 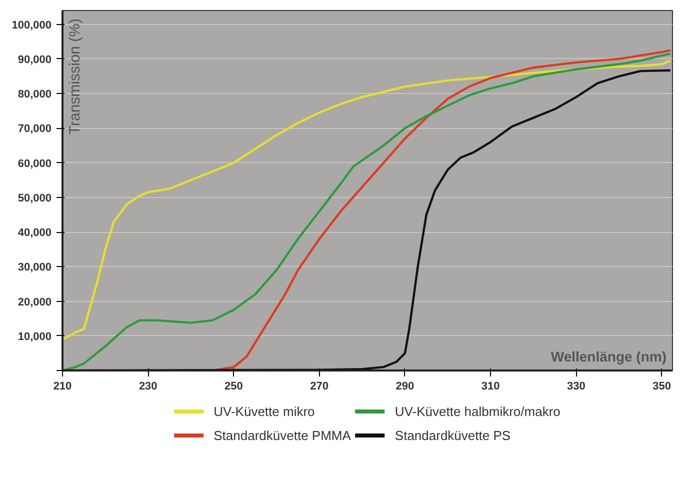 I want to click on y-tick-label: 40,000, so click(x=35, y=233).